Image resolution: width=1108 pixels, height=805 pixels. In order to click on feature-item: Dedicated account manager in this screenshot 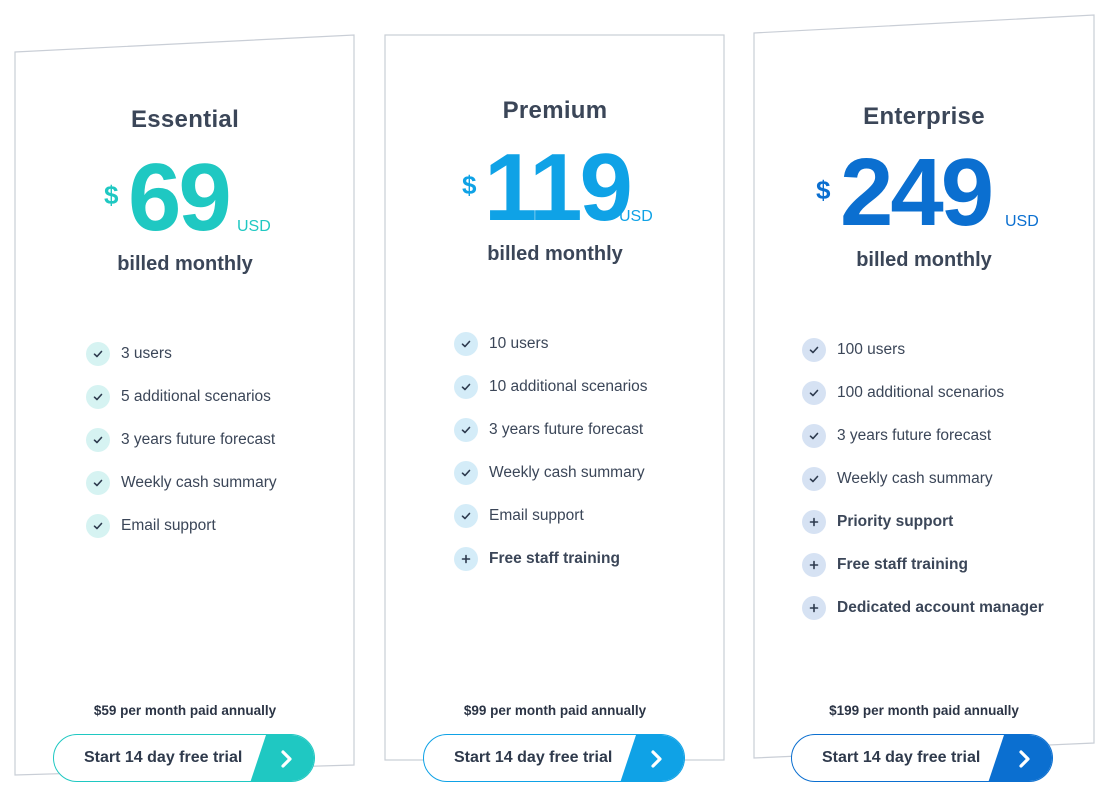, I will do `click(923, 608)`.